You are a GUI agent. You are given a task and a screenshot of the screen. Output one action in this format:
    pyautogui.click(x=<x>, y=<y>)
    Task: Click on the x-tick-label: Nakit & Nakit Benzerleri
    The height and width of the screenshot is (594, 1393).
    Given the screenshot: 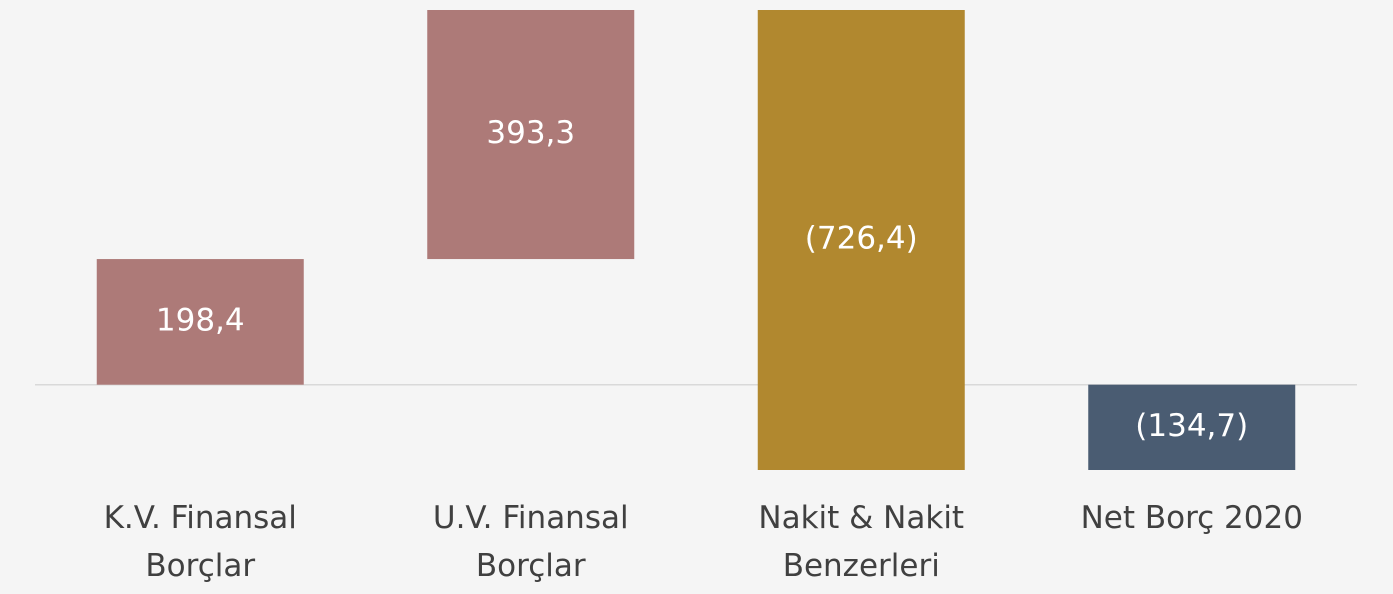 What is the action you would take?
    pyautogui.click(x=861, y=542)
    